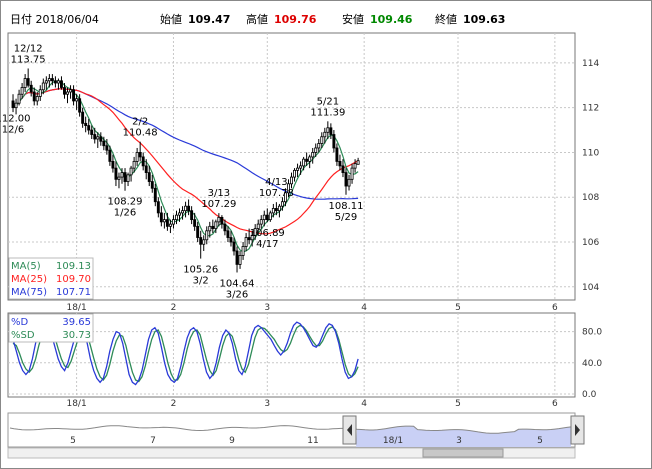 Image resolution: width=652 pixels, height=469 pixels. What do you see at coordinates (349, 430) in the screenshot?
I see `navigator-left-handle` at bounding box center [349, 430].